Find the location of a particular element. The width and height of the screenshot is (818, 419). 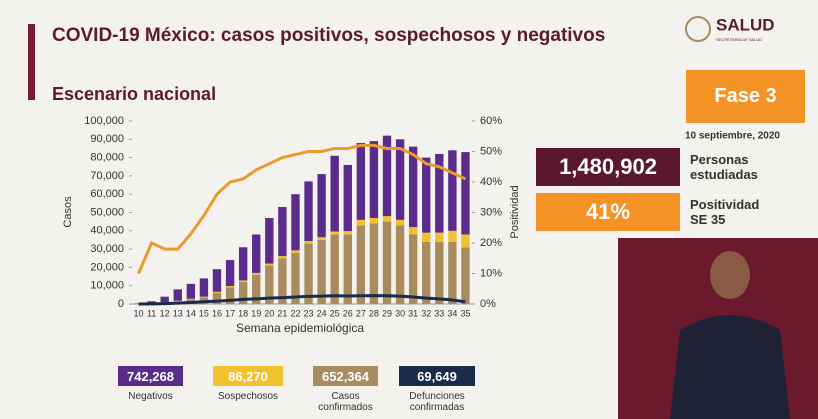

legend-label: Sospechosos is located at coordinates (248, 396).